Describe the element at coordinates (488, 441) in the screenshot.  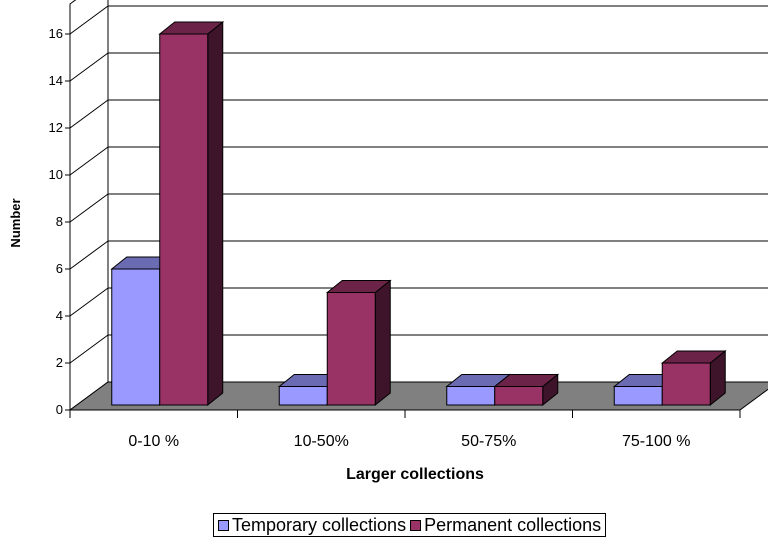
I see `x-tick-label: 50-75%` at that location.